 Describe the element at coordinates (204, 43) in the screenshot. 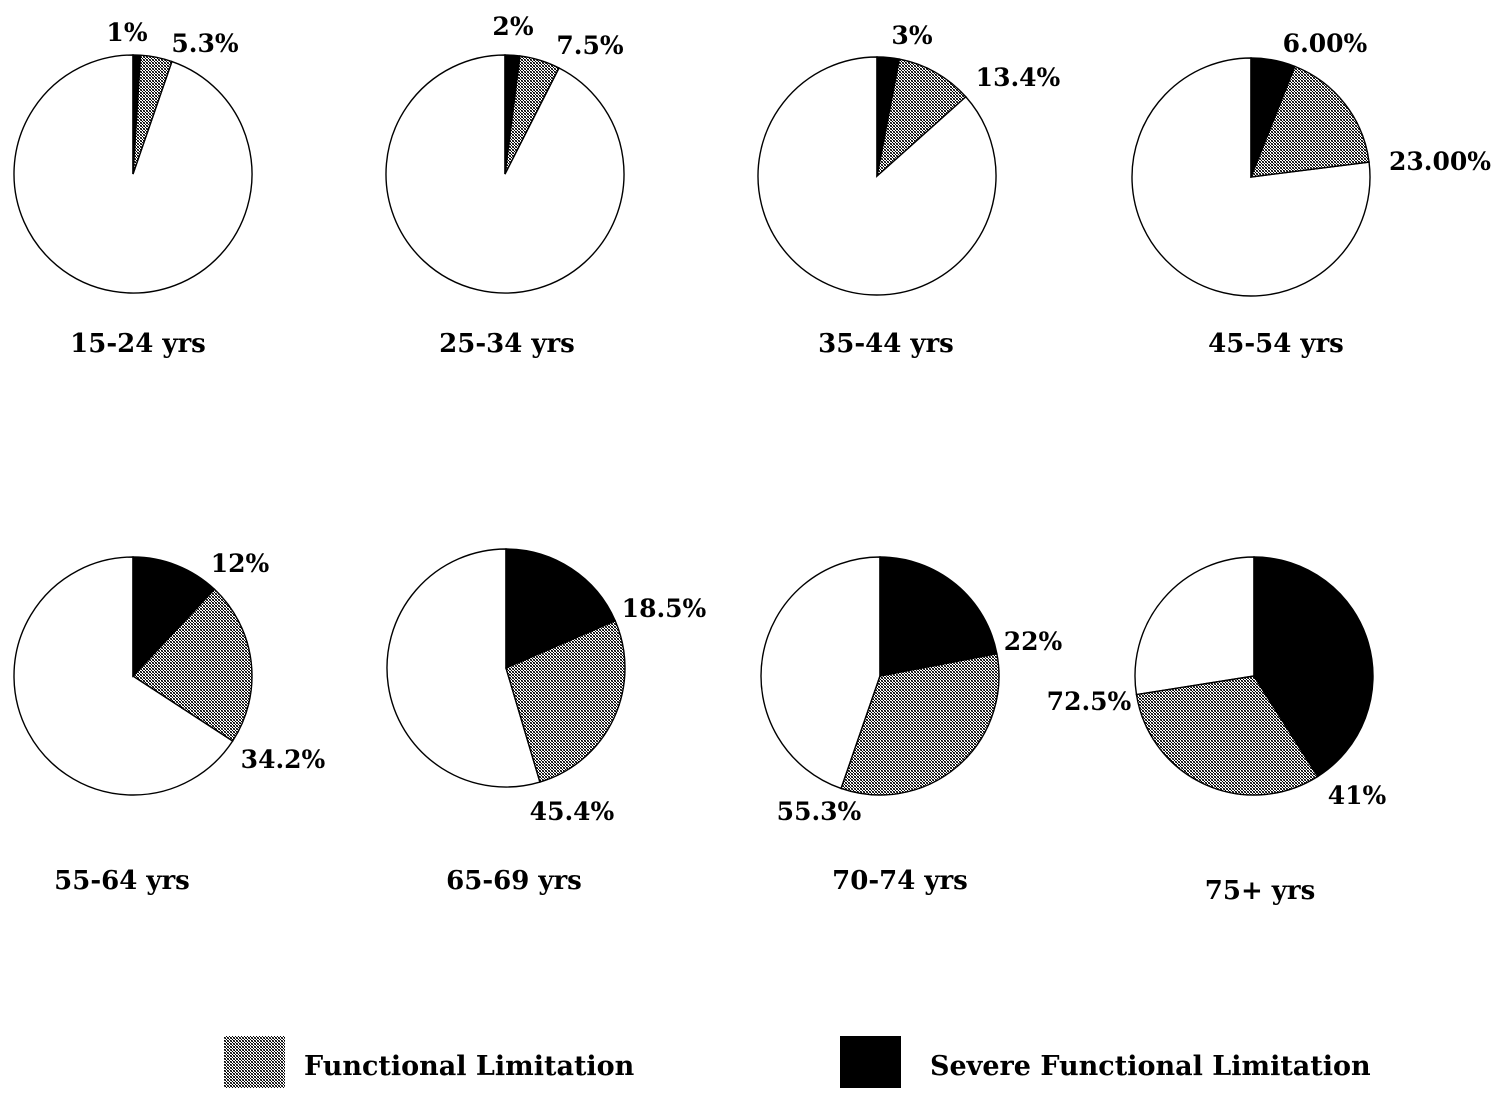

I see `pie-label-functional: 5.3%` at that location.